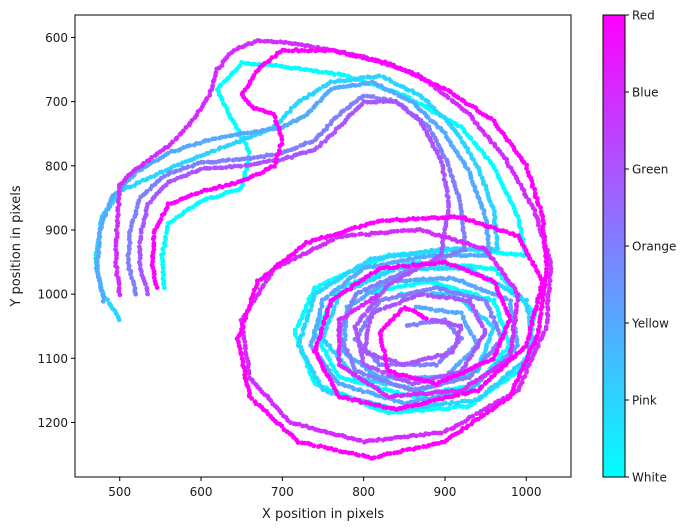 This screenshot has width=695, height=530. What do you see at coordinates (56, 166) in the screenshot?
I see `y-tick-label: 800` at bounding box center [56, 166].